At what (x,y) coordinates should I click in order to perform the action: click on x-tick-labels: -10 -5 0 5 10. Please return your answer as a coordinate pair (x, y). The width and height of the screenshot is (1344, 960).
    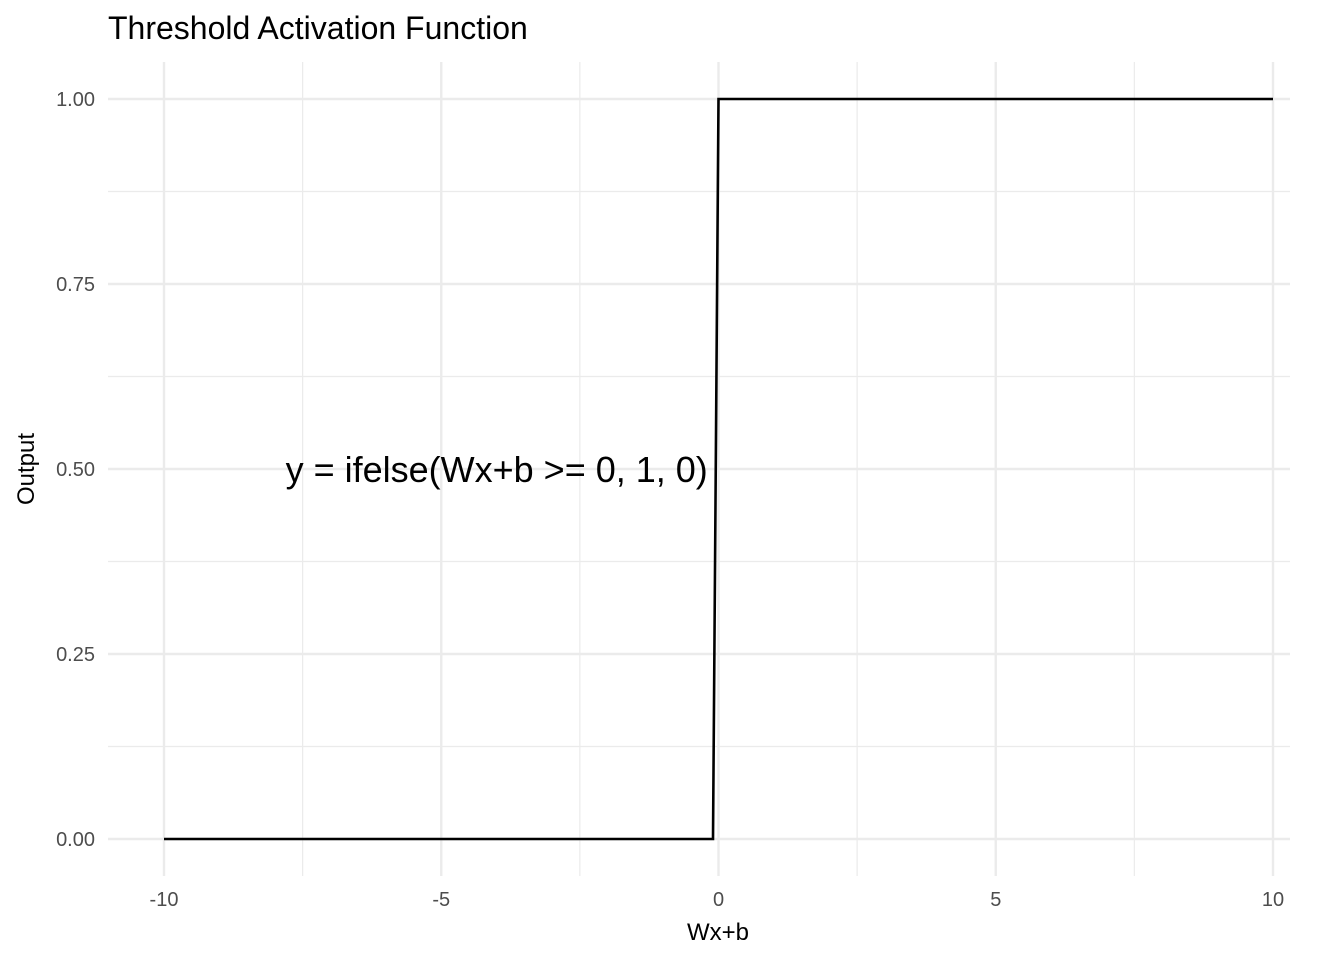
    Looking at the image, I should click on (717, 900).